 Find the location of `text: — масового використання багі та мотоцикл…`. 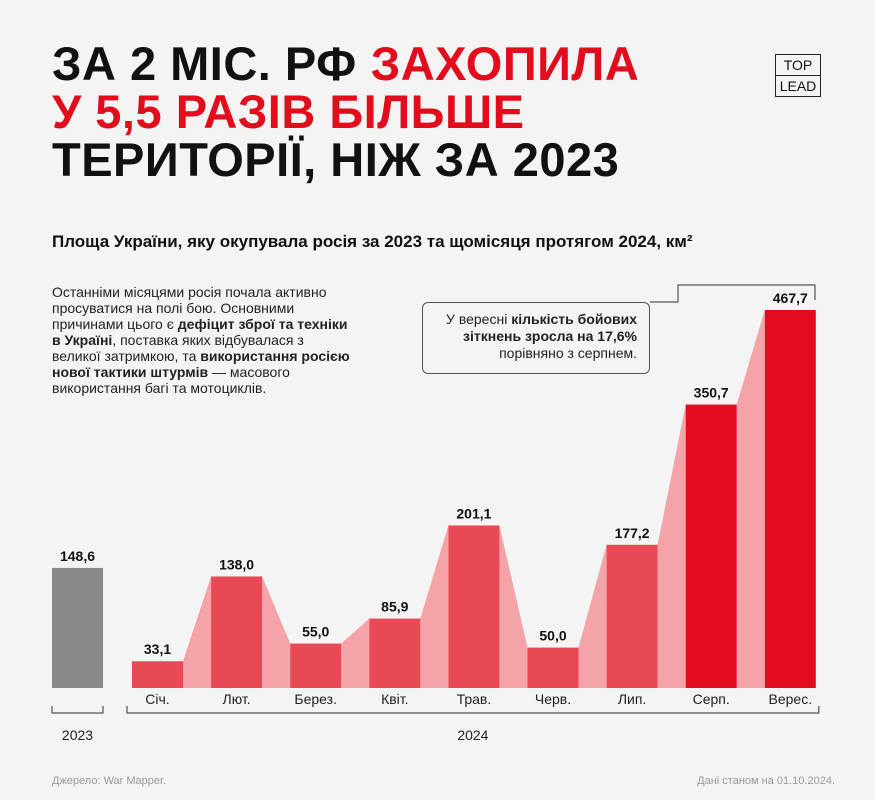

text: — масового використання багі та мотоцикл… is located at coordinates (171, 380).